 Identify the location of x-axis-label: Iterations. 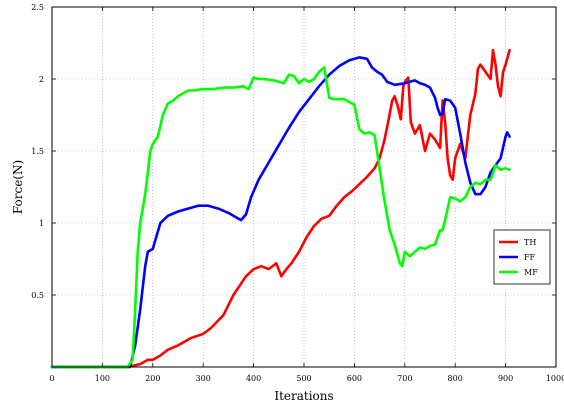
(303, 396).